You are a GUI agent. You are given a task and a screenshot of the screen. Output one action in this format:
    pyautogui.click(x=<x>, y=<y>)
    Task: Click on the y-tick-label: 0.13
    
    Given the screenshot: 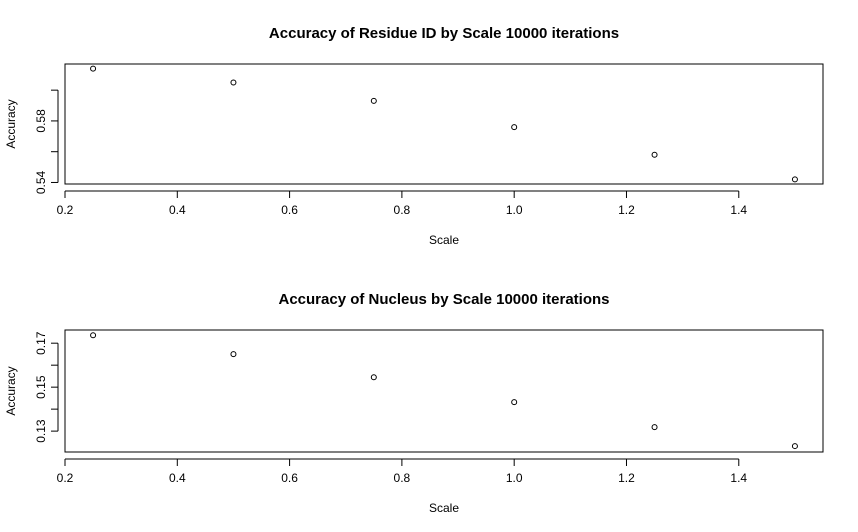 What is the action you would take?
    pyautogui.click(x=41, y=431)
    